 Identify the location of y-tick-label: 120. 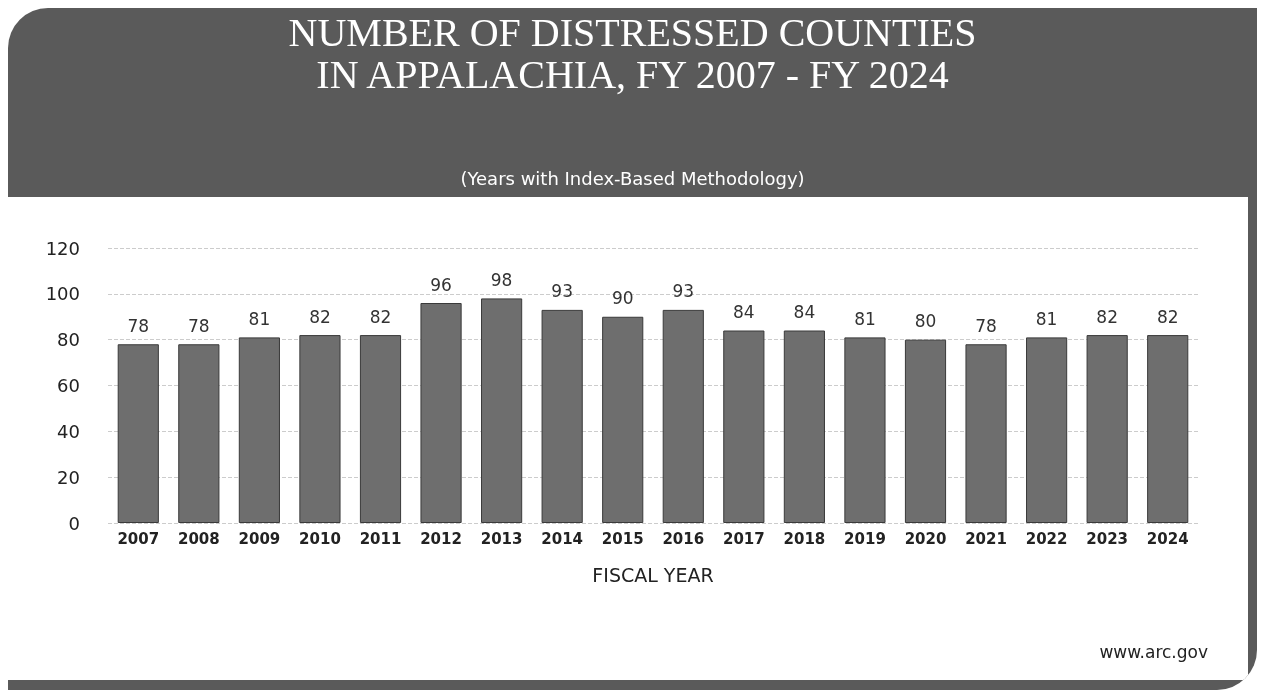
(62, 248).